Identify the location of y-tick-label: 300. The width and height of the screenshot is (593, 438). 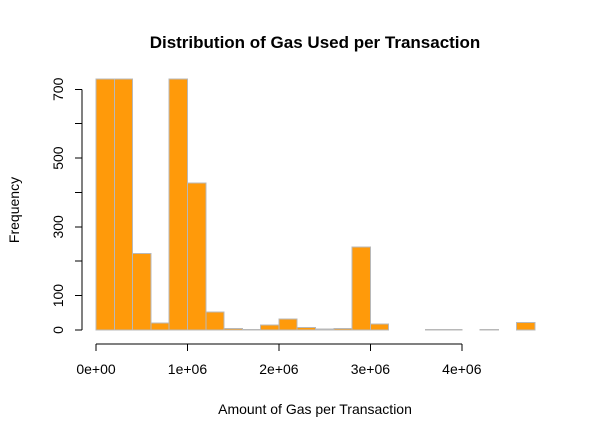
(58, 227).